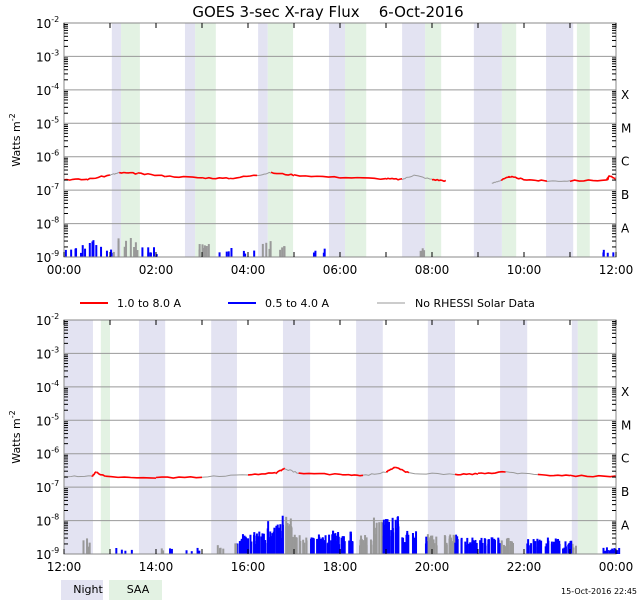 The width and height of the screenshot is (640, 604). What do you see at coordinates (248, 567) in the screenshot?
I see `x-tick-label: 16:00` at bounding box center [248, 567].